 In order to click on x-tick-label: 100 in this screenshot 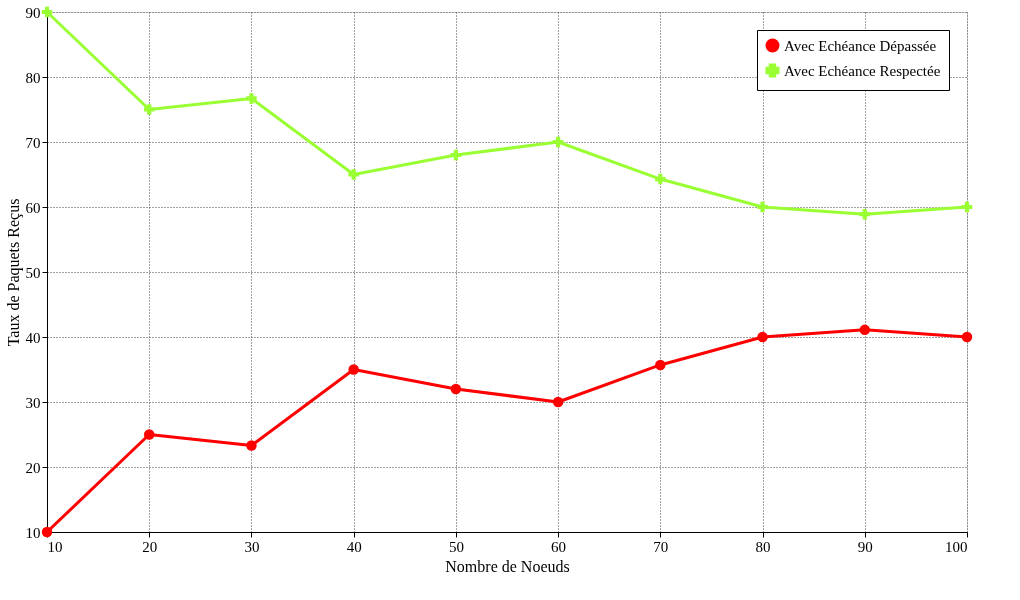, I will do `click(956, 546)`.